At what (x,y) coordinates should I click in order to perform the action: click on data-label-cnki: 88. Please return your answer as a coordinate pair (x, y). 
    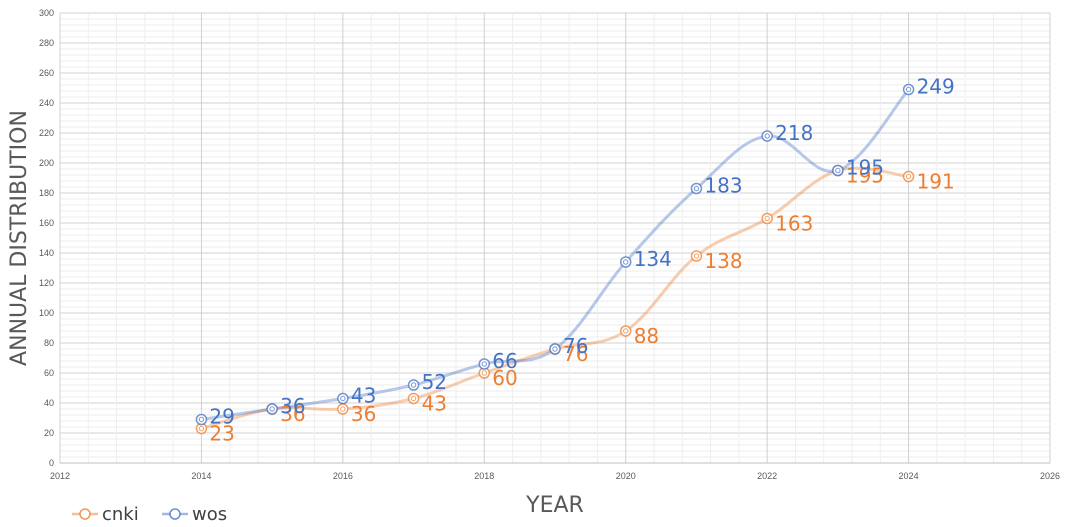
    Looking at the image, I should click on (646, 336).